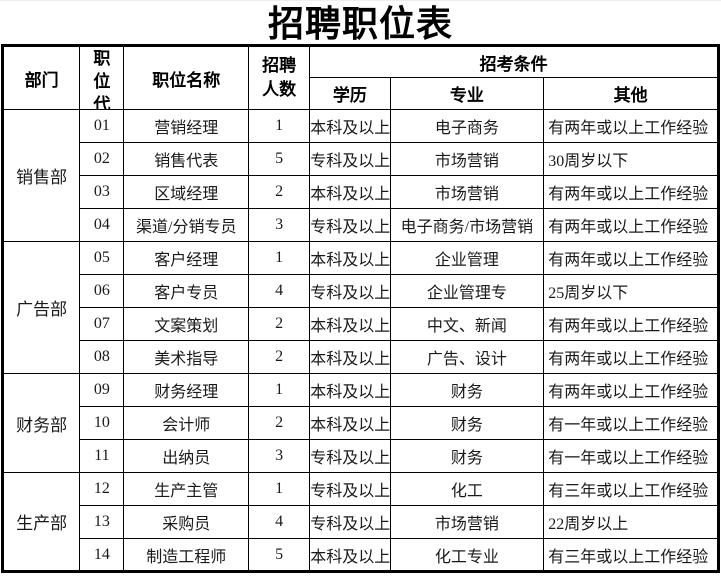 This screenshot has height=577, width=721. I want to click on major-cell: 电子商务, so click(467, 126).